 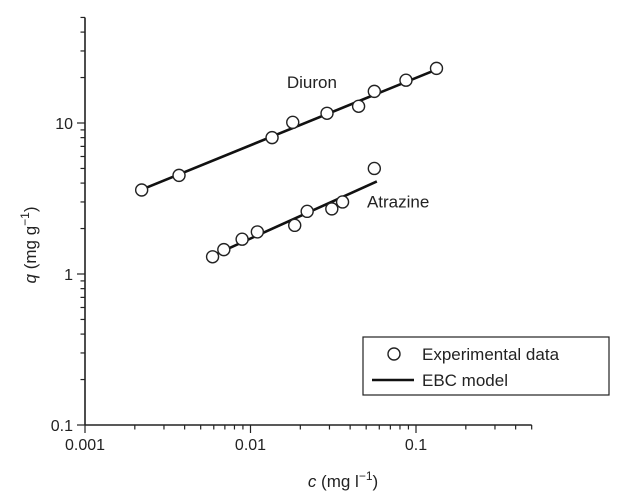 I want to click on legend-box, so click(x=486, y=366).